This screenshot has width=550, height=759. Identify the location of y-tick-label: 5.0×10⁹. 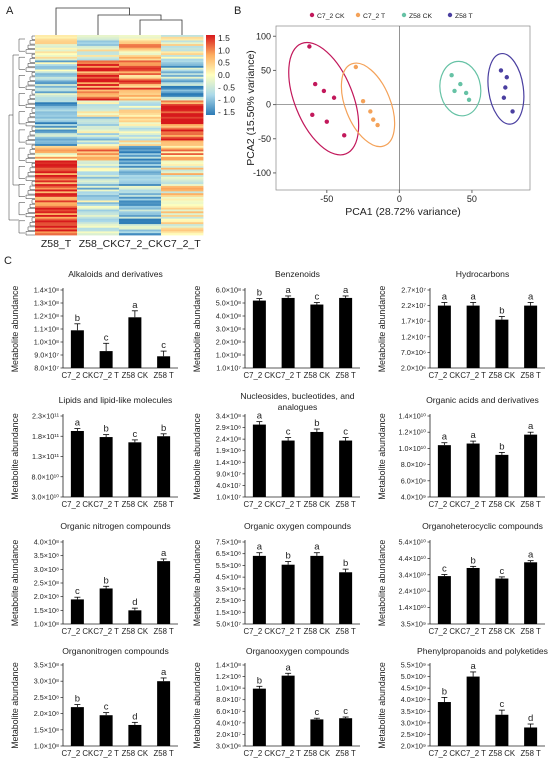
(413, 676).